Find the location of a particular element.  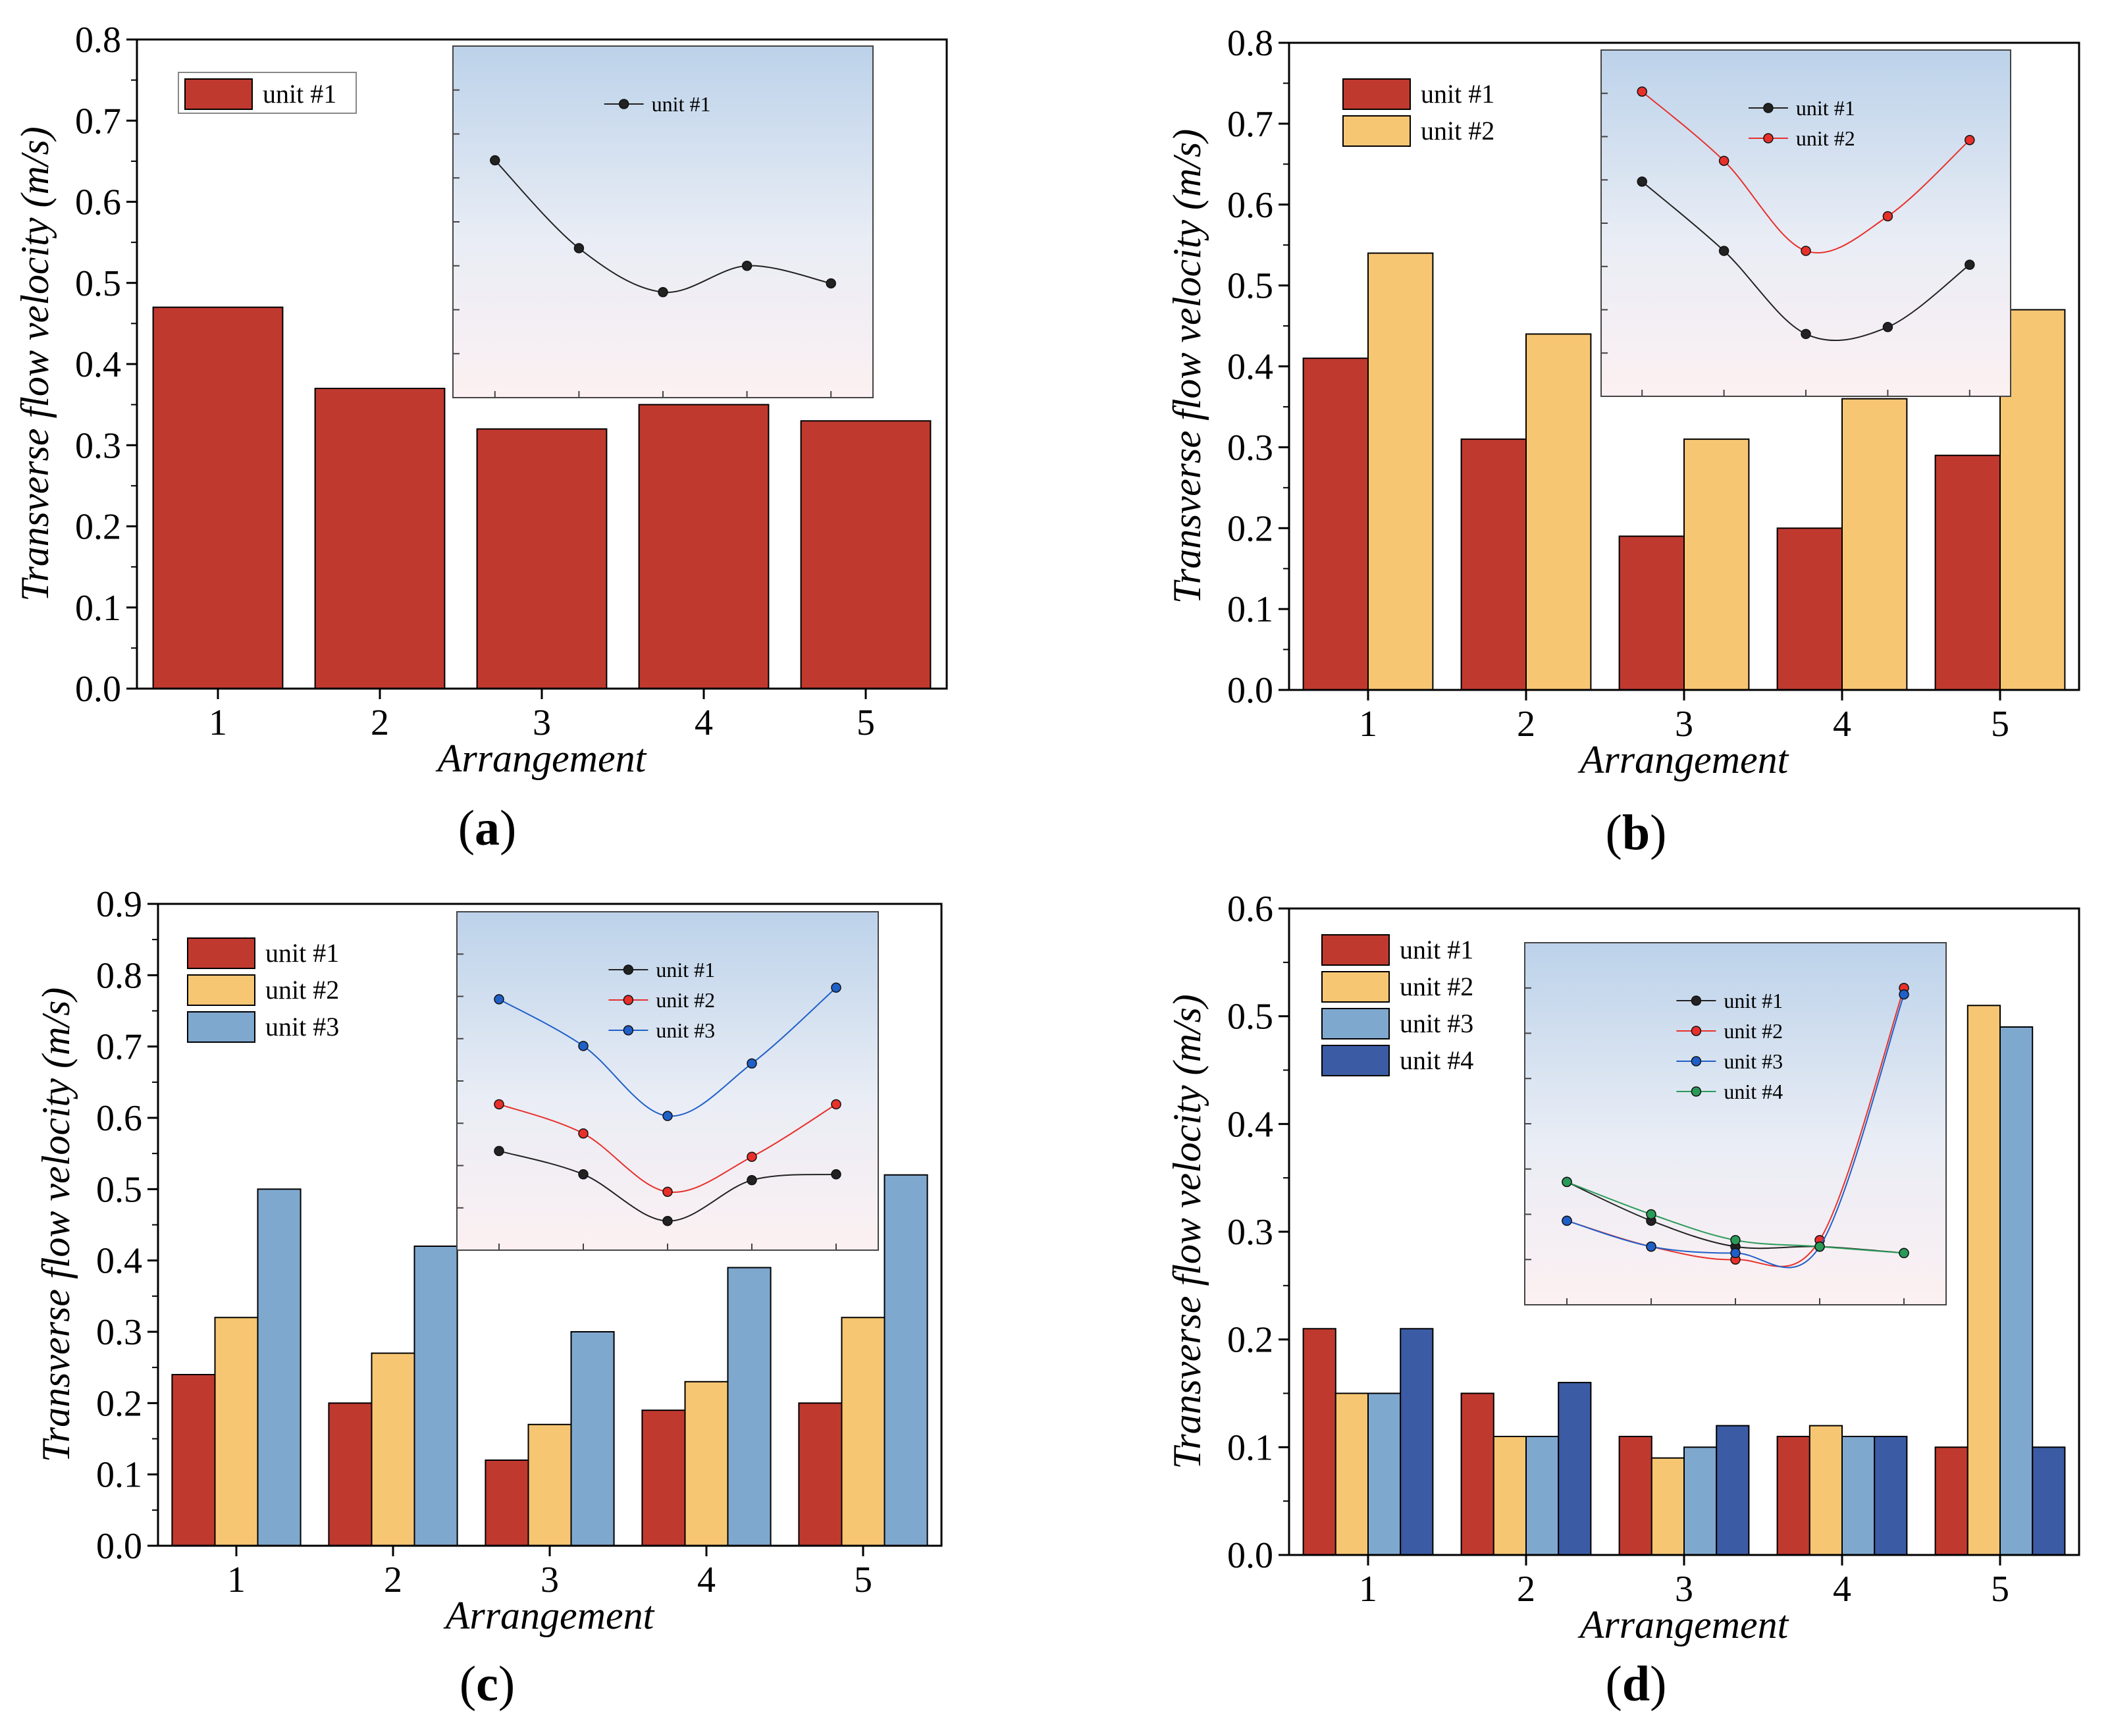

y-tick-label: 0.3 is located at coordinates (98, 445).